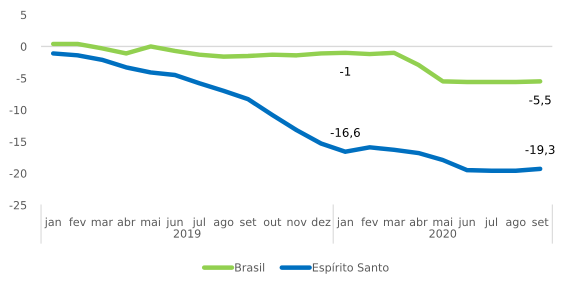 The width and height of the screenshot is (570, 295). I want to click on y-tick-label: -5, so click(21, 78).